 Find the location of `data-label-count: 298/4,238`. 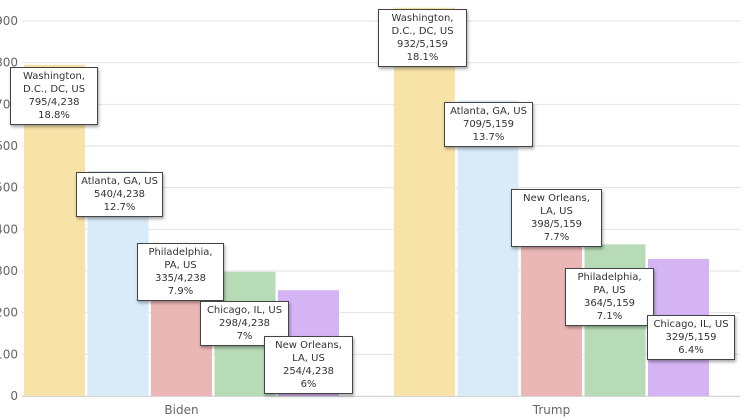

data-label-count: 298/4,238 is located at coordinates (244, 323).